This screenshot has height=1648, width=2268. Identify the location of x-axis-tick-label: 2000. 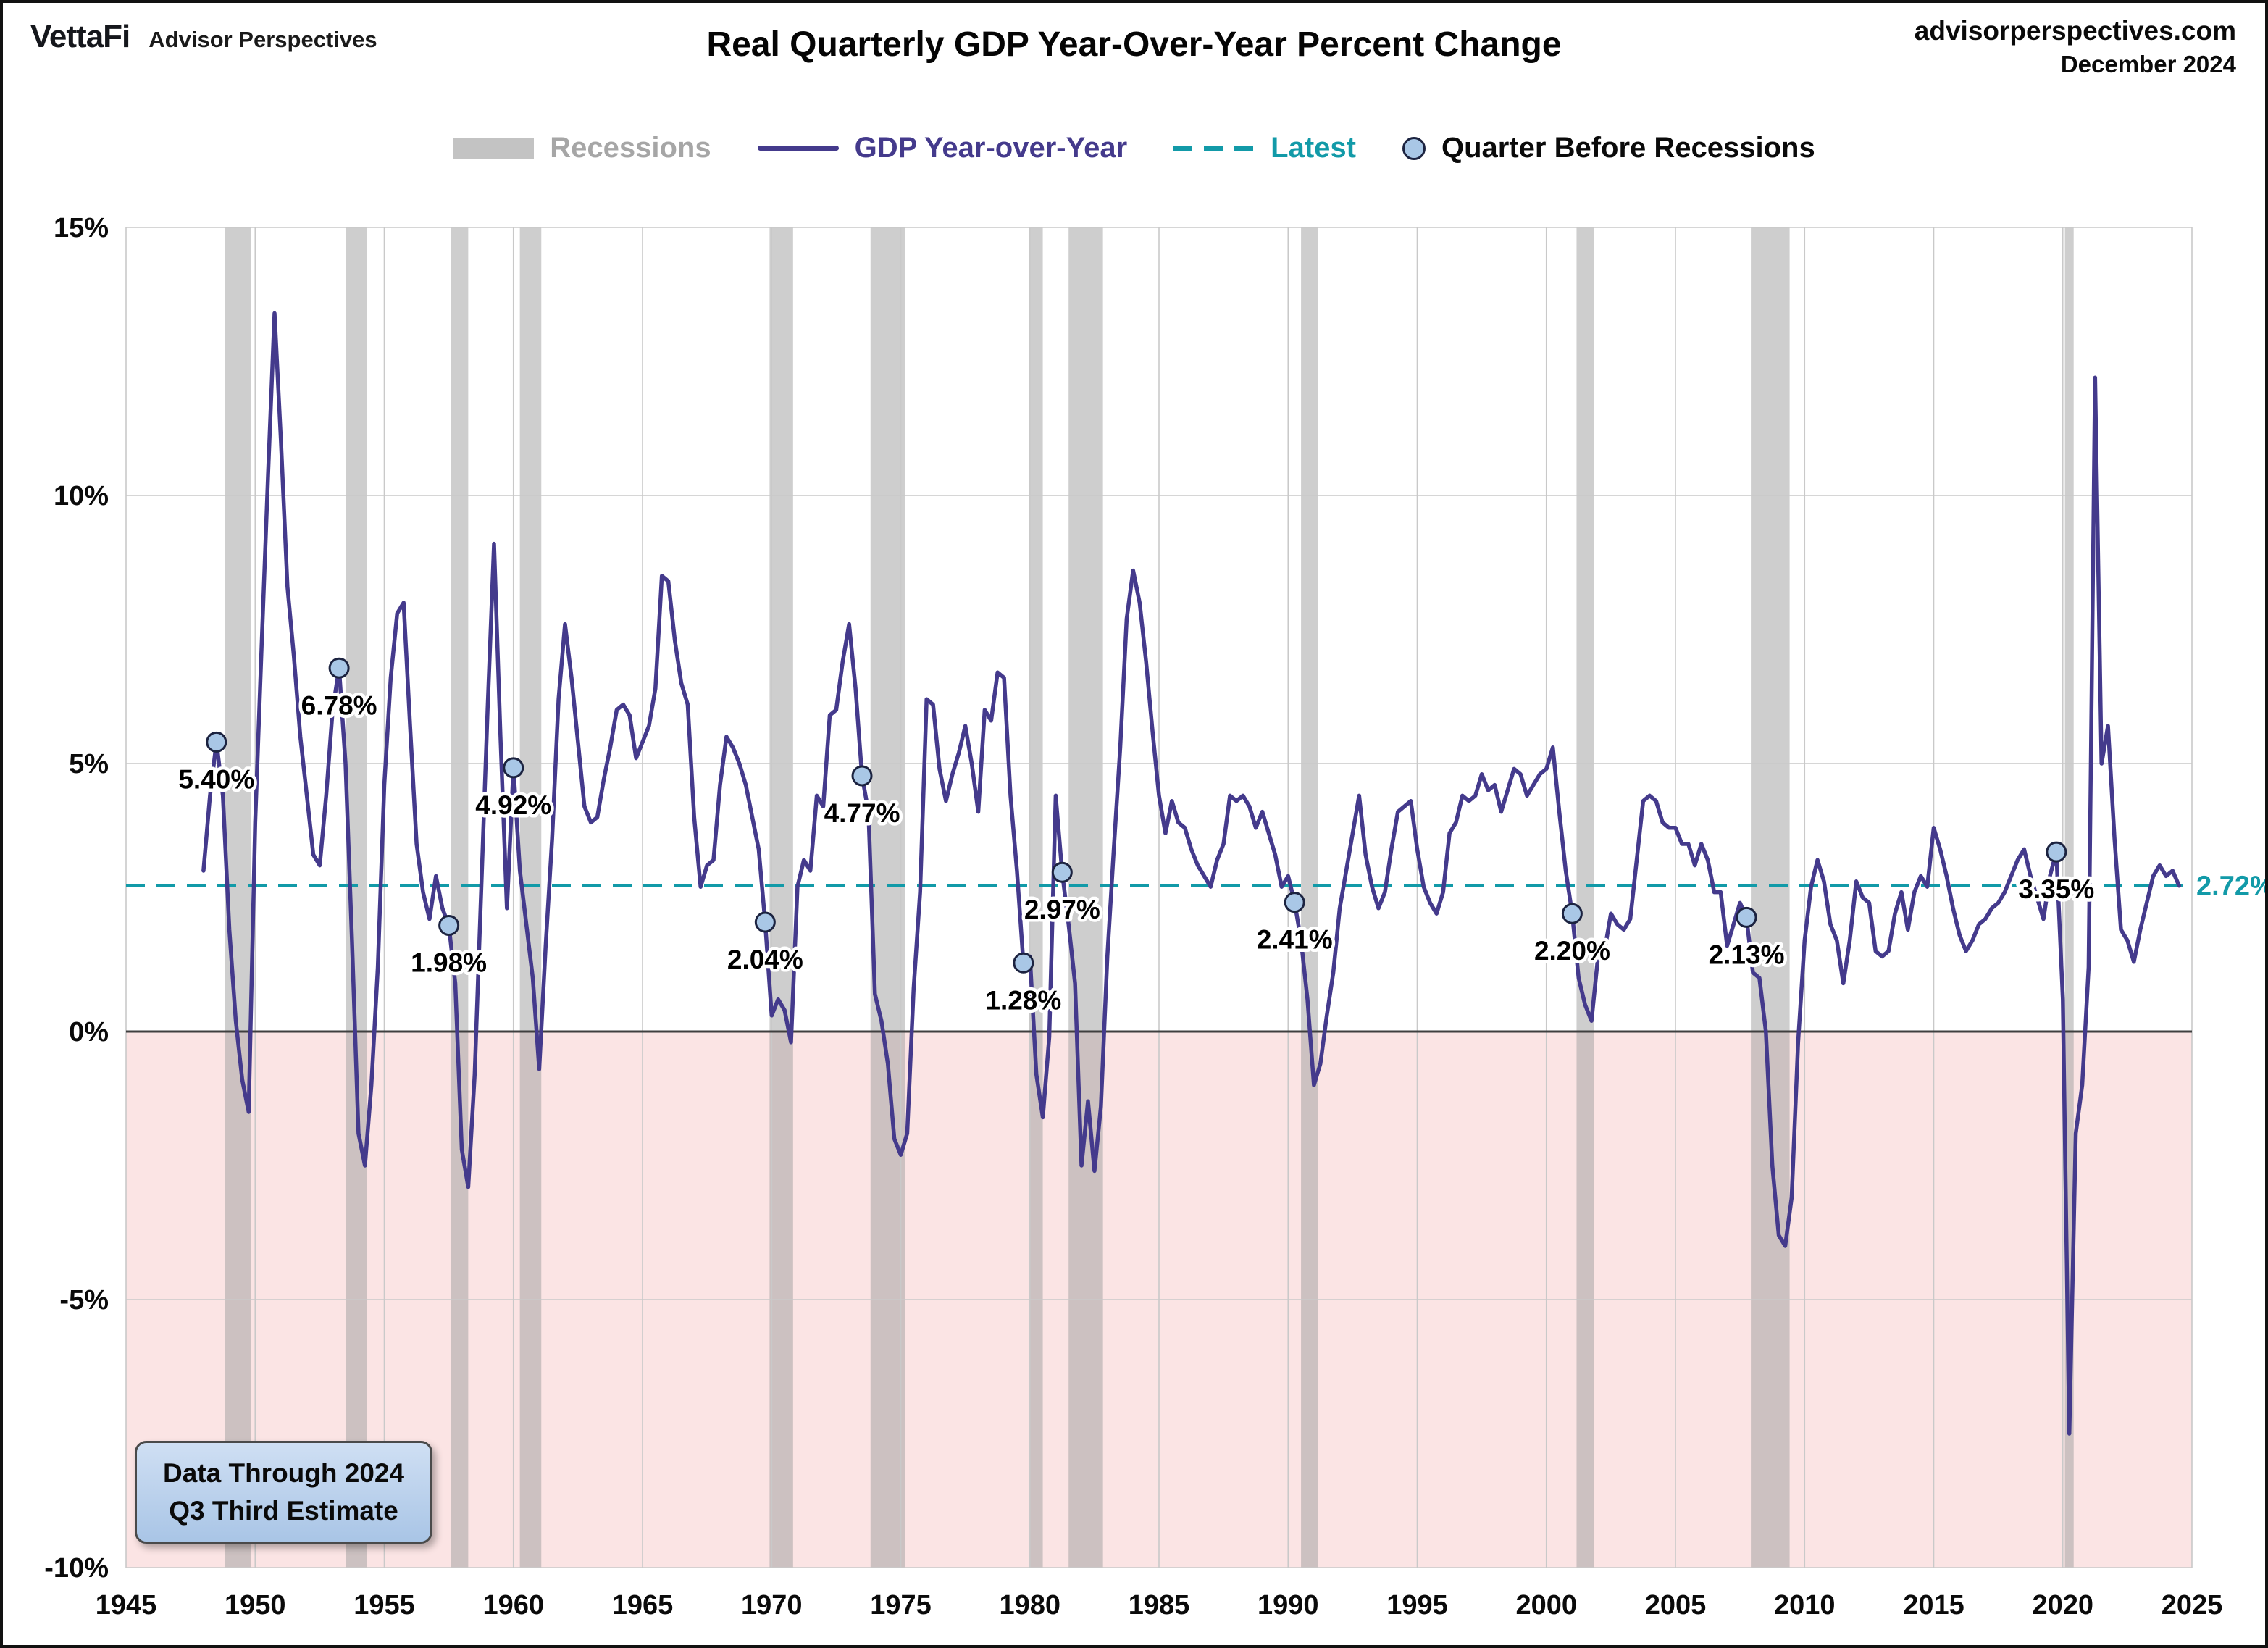
(1546, 1605).